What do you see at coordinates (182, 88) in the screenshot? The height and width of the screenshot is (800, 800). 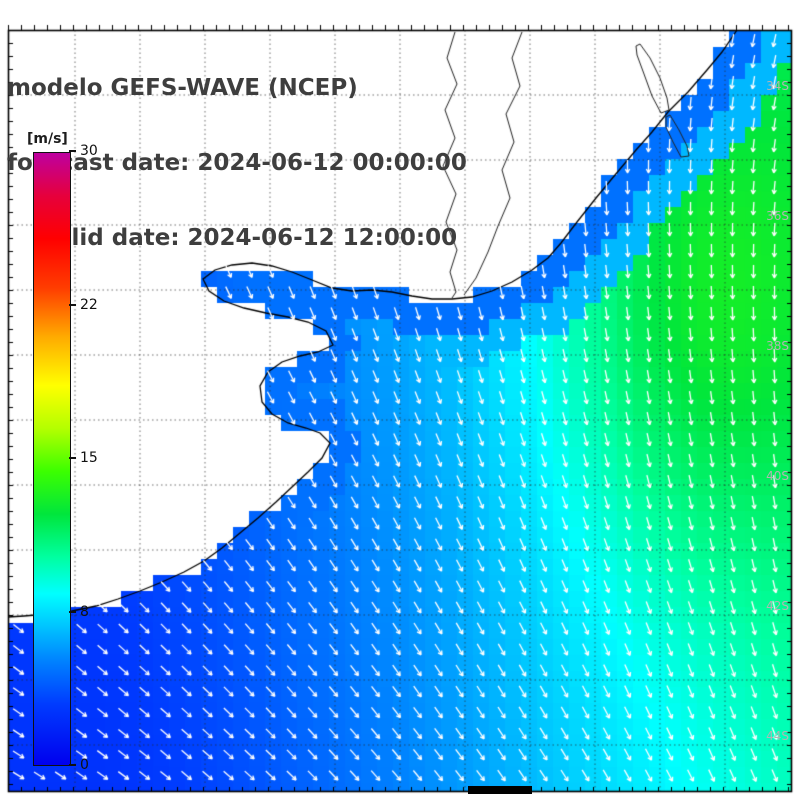 I see `title-model: modelo GEFS-WAVE (NCEP)` at bounding box center [182, 88].